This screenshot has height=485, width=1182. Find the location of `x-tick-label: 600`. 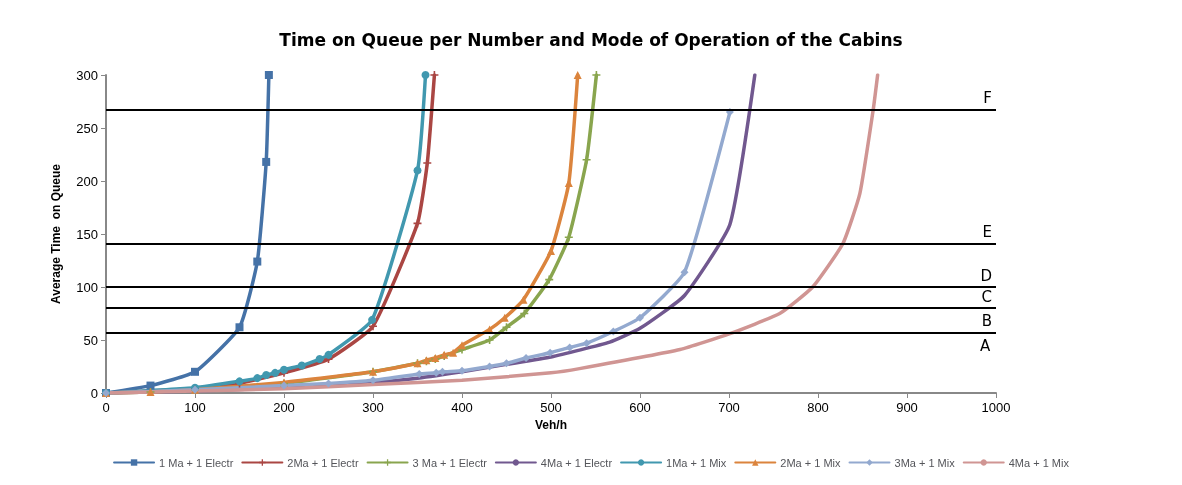

x-tick-label: 600 is located at coordinates (640, 407).